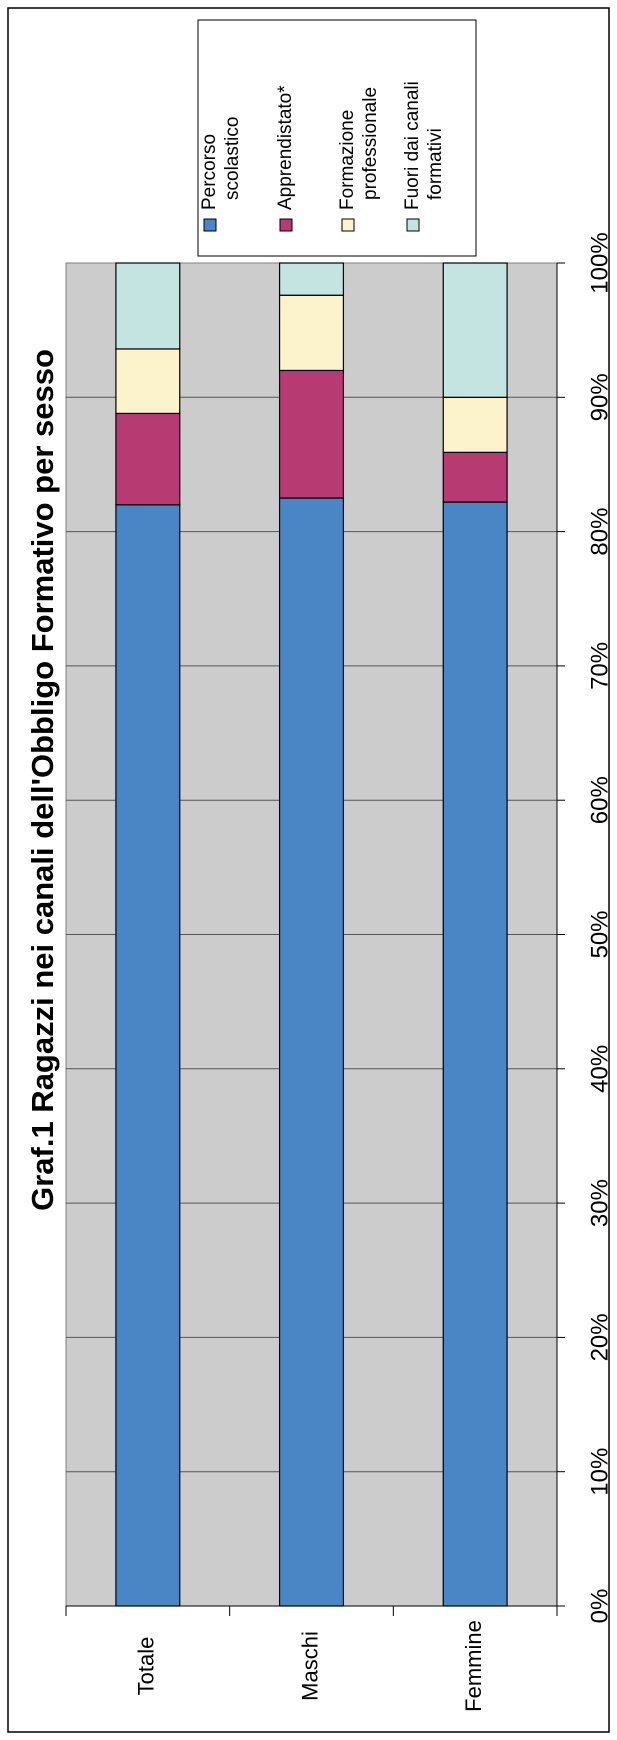 This screenshot has width=617, height=1740. Describe the element at coordinates (599, 1337) in the screenshot. I see `tick-label: 20%` at that location.